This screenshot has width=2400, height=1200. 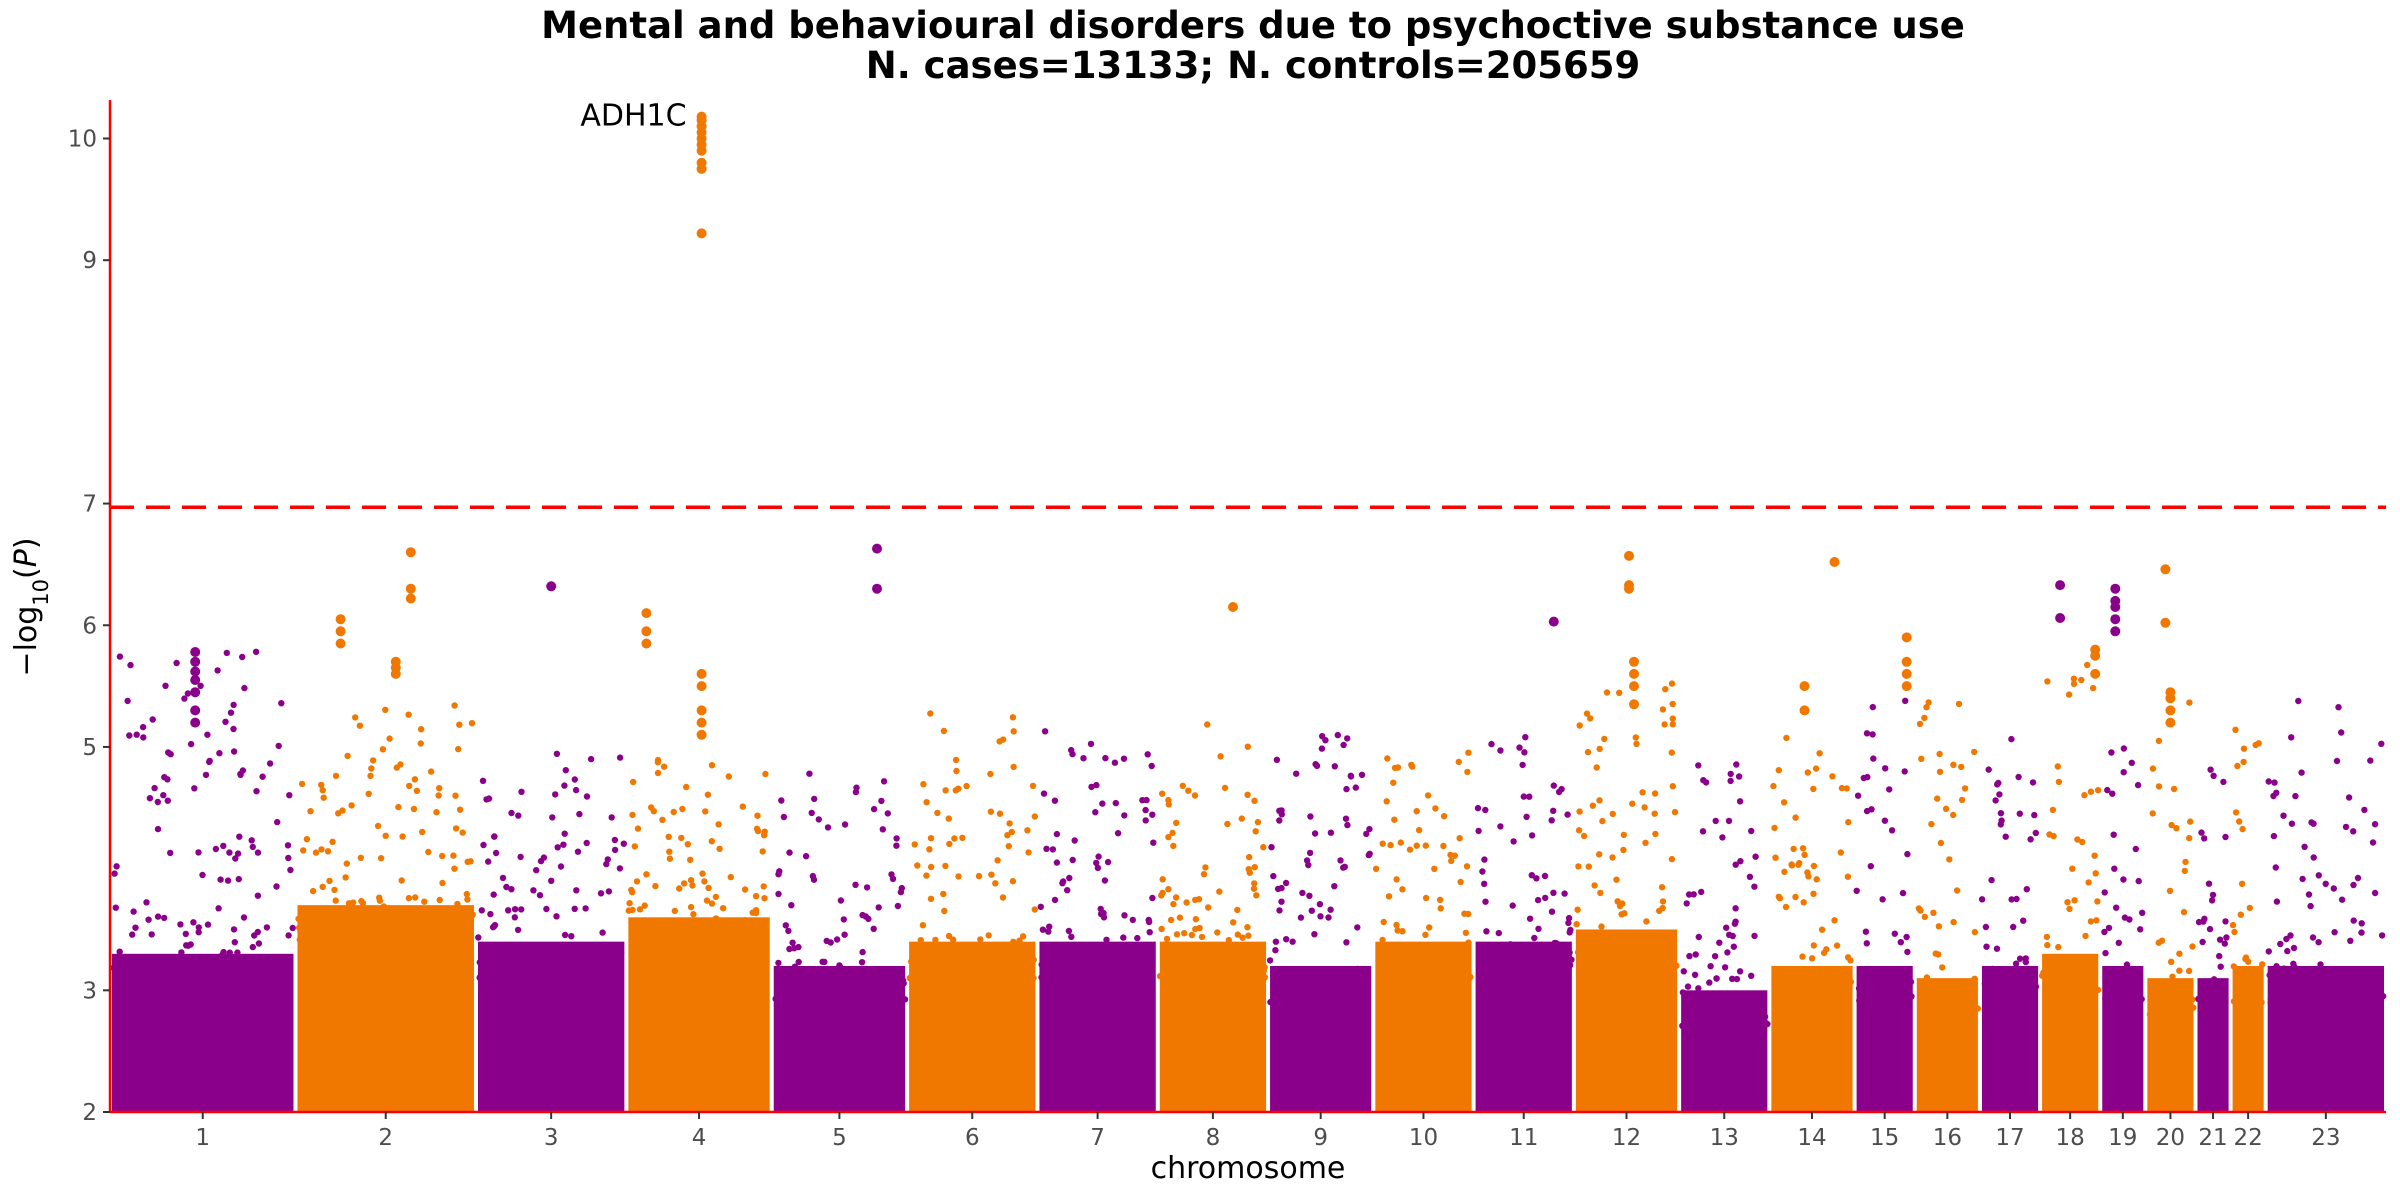 What do you see at coordinates (1626, 1138) in the screenshot?
I see `x-tick-label: 12` at bounding box center [1626, 1138].